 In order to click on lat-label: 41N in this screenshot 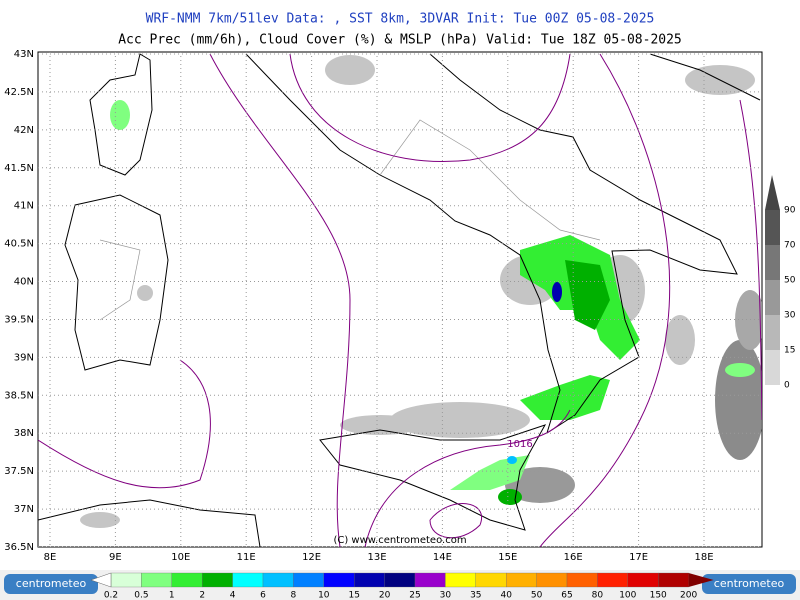, I will do `click(24, 206)`.